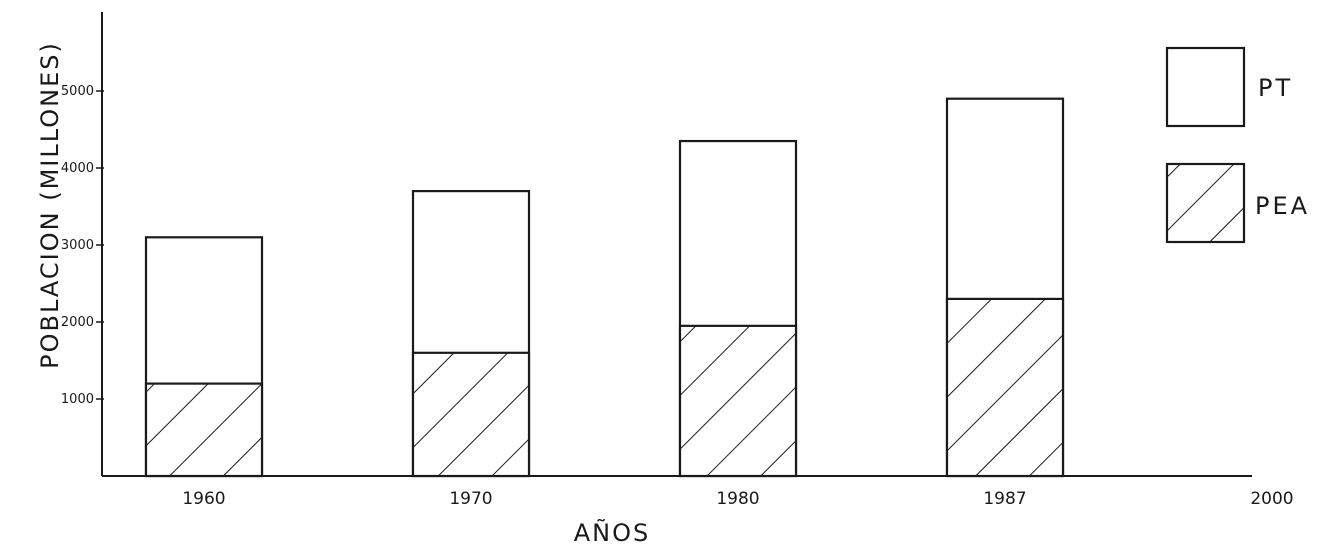 This screenshot has width=1328, height=552. Describe the element at coordinates (1205, 87) in the screenshot. I see `legend-swatch-pt` at that location.